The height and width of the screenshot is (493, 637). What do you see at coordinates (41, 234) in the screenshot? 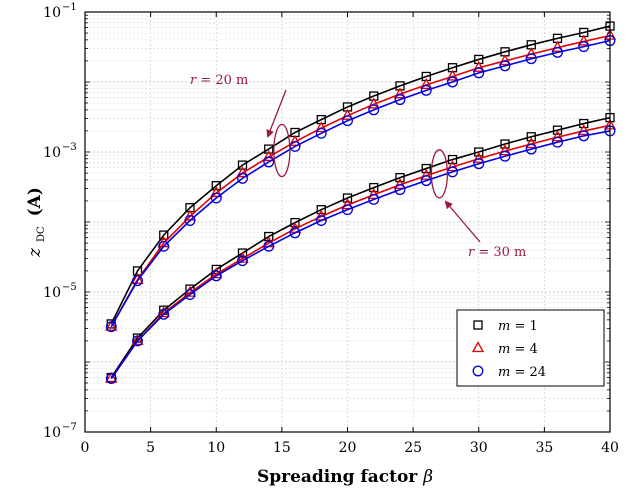
I see `y-axis-label-sub: DC` at bounding box center [41, 234].